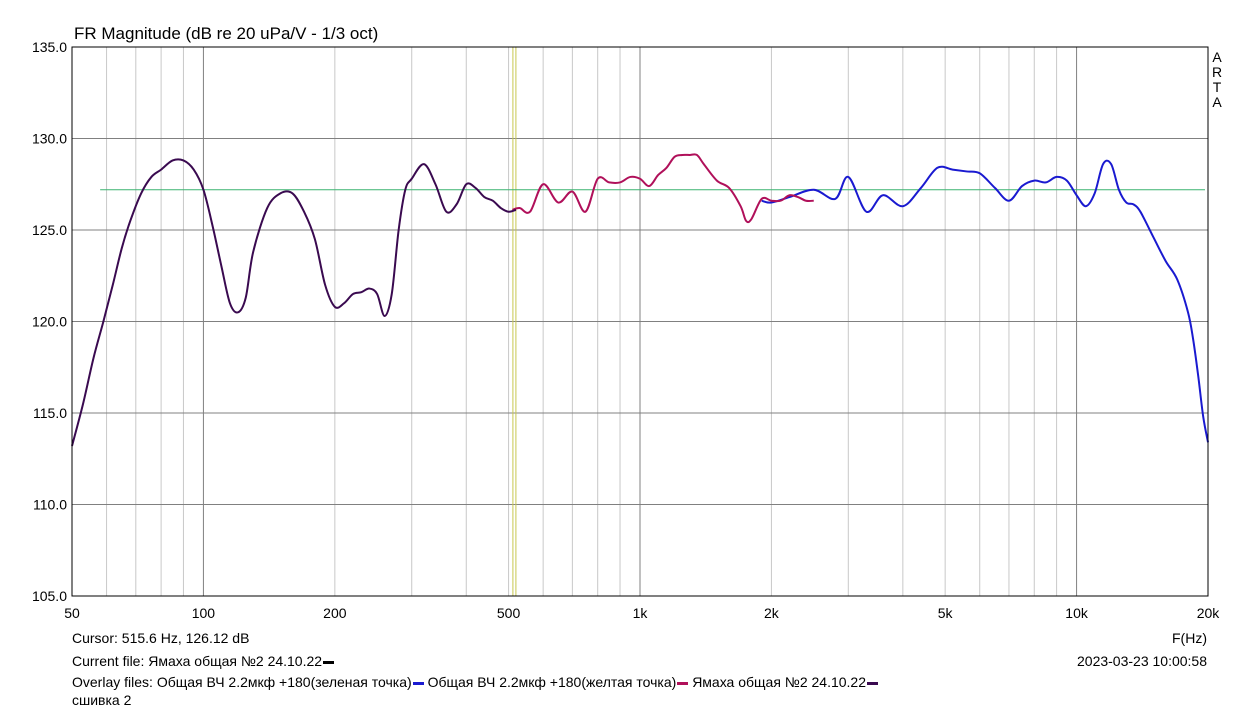 The image size is (1237, 719). Describe the element at coordinates (102, 700) in the screenshot. I see `overlay-files-continued: сшивка 2` at that location.